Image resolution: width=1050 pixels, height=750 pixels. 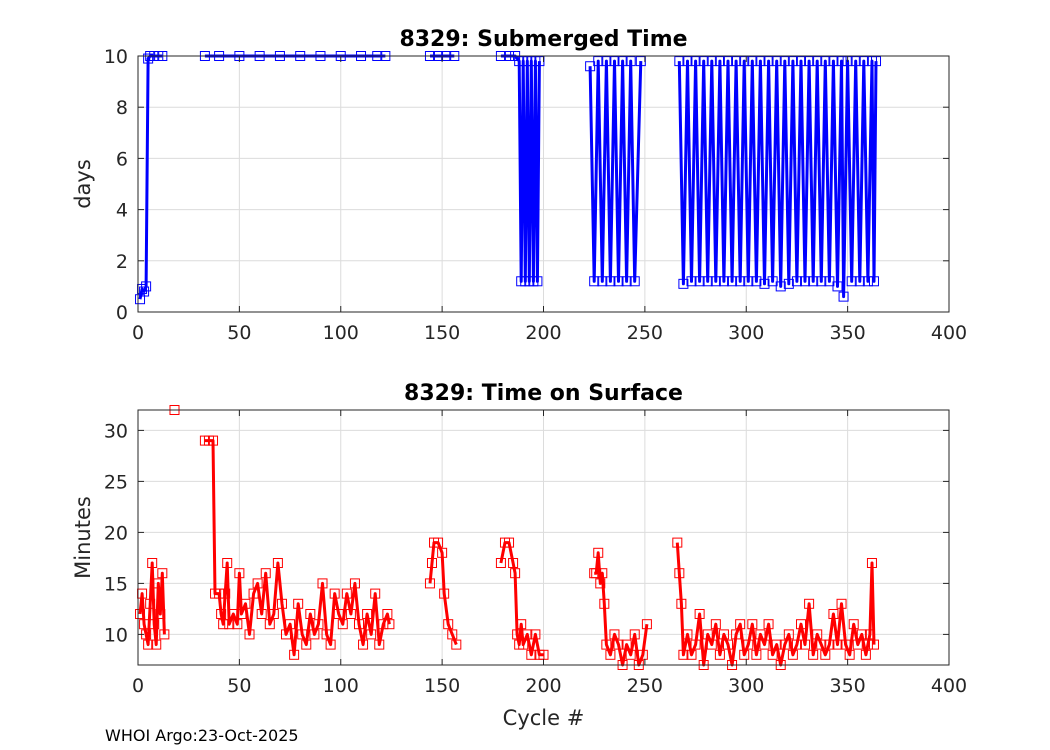 What do you see at coordinates (949, 686) in the screenshot?
I see `x-tick-label: 400` at bounding box center [949, 686].